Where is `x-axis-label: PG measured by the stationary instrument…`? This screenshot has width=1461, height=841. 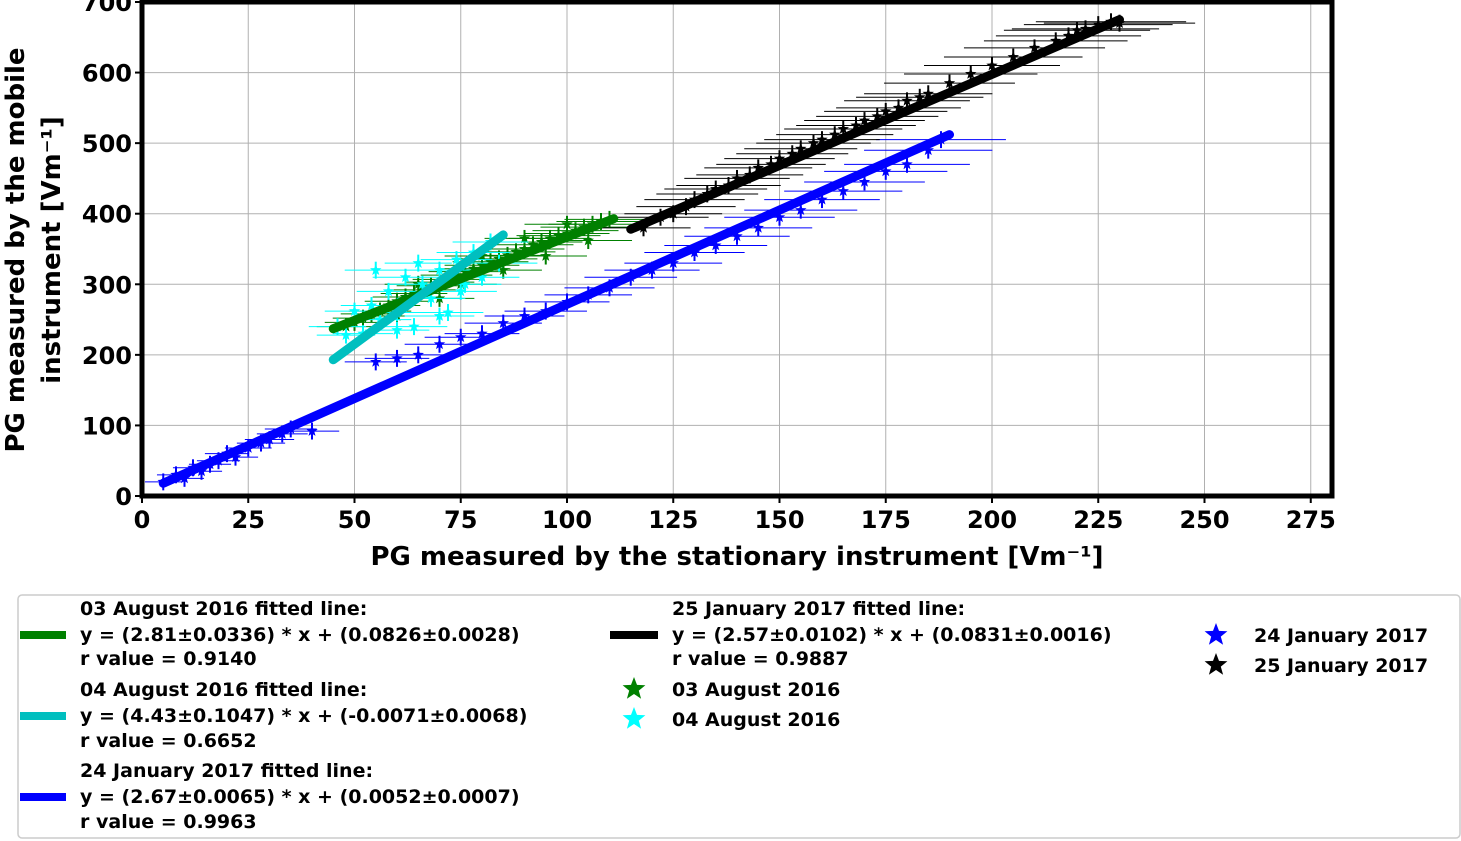
x-axis-label: PG measured by the stationary instrument… is located at coordinates (736, 557).